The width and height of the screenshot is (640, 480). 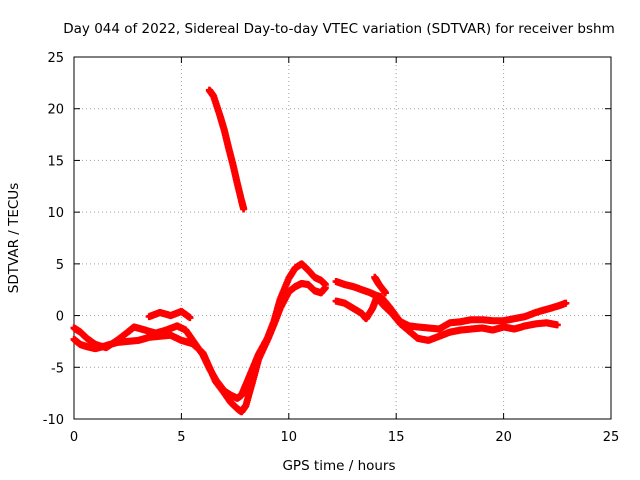 I want to click on x-tick-label: 0, so click(x=74, y=437).